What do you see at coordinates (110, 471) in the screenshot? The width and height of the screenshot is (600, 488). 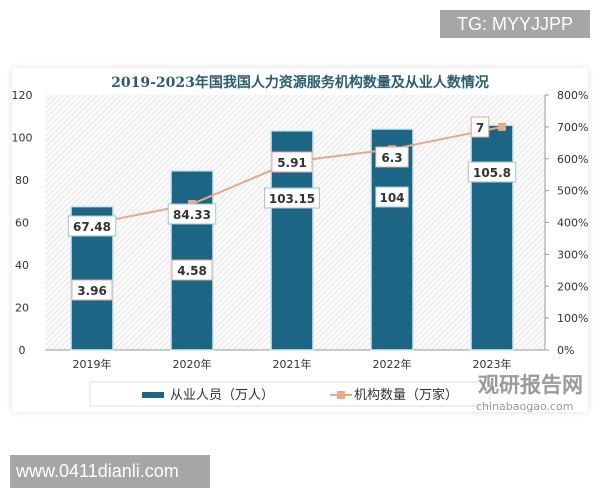 I see `watermark-site: www.0411dianli.com` at bounding box center [110, 471].